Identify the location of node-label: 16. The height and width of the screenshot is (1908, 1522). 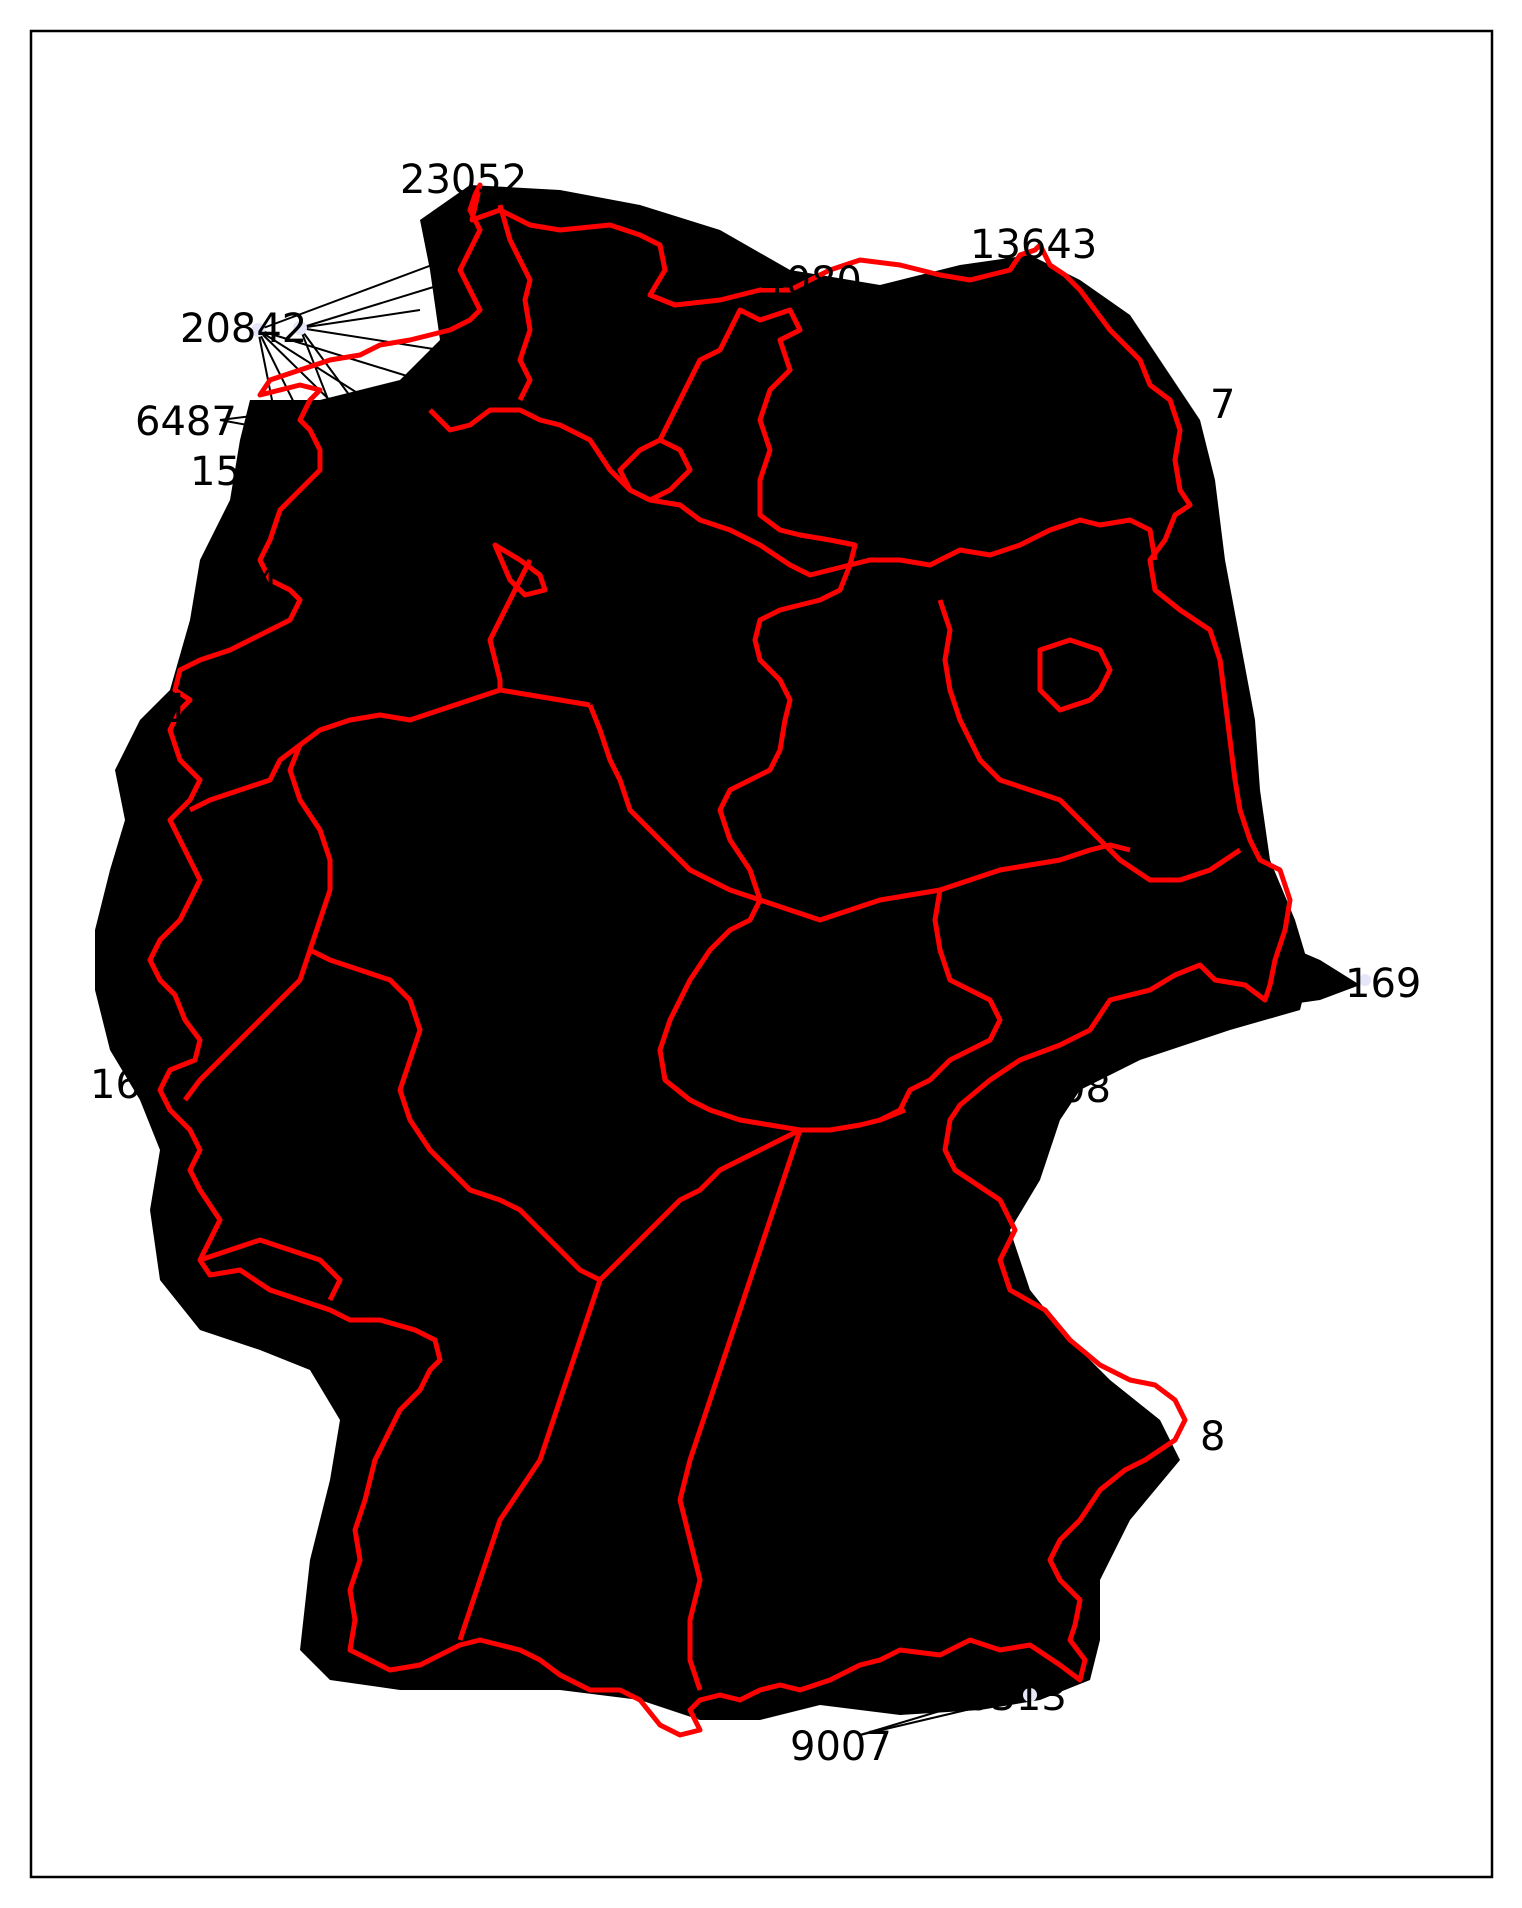
(115, 1085).